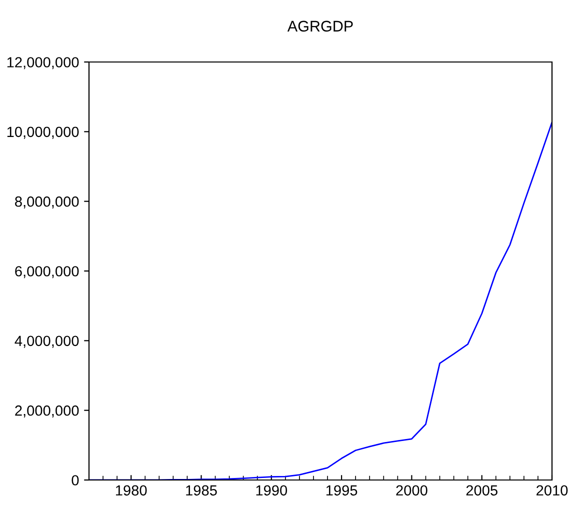  I want to click on x-tick-label: 2000, so click(412, 490).